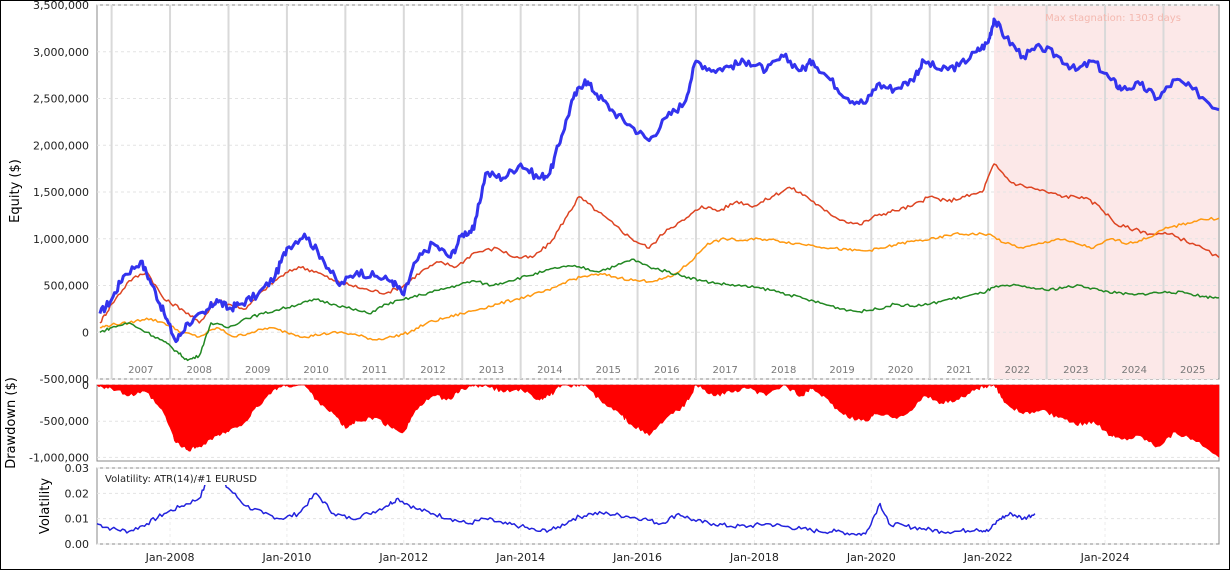  What do you see at coordinates (85, 385) in the screenshot?
I see `drawdown-y-tick-label: 0` at bounding box center [85, 385].